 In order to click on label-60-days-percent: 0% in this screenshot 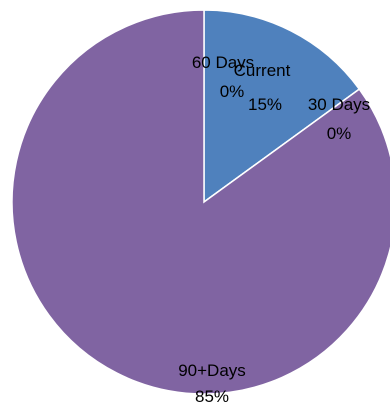, I will do `click(232, 91)`.